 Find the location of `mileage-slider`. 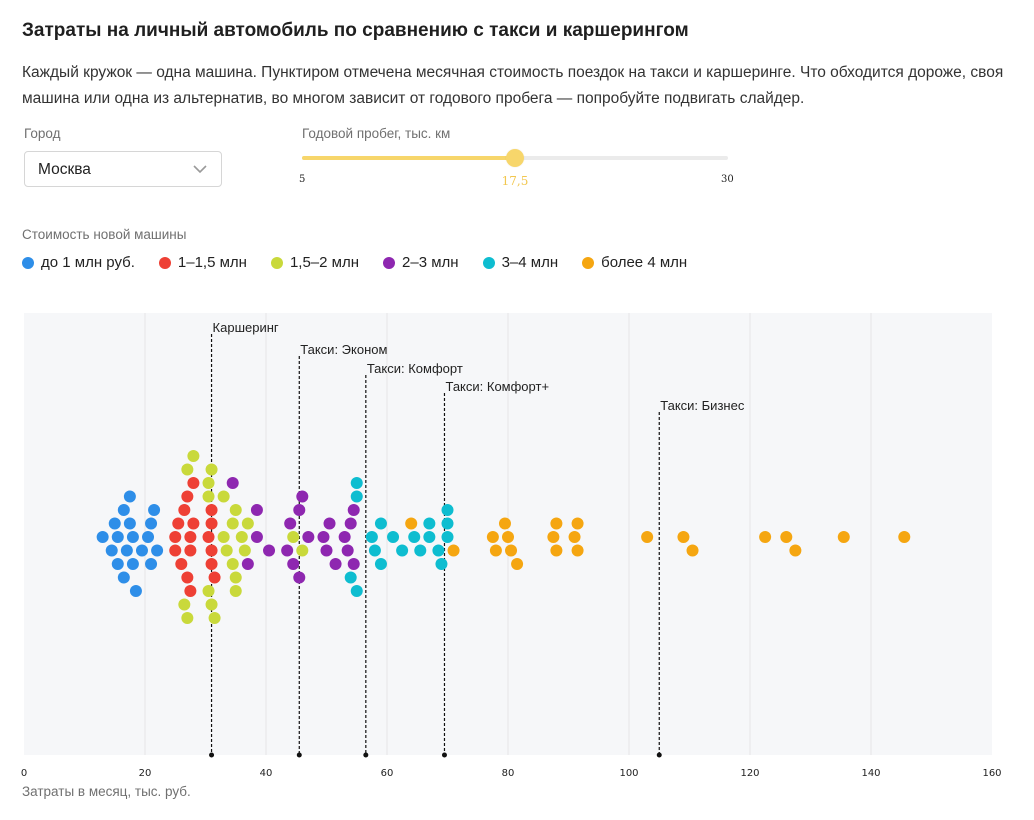

mileage-slider is located at coordinates (515, 159).